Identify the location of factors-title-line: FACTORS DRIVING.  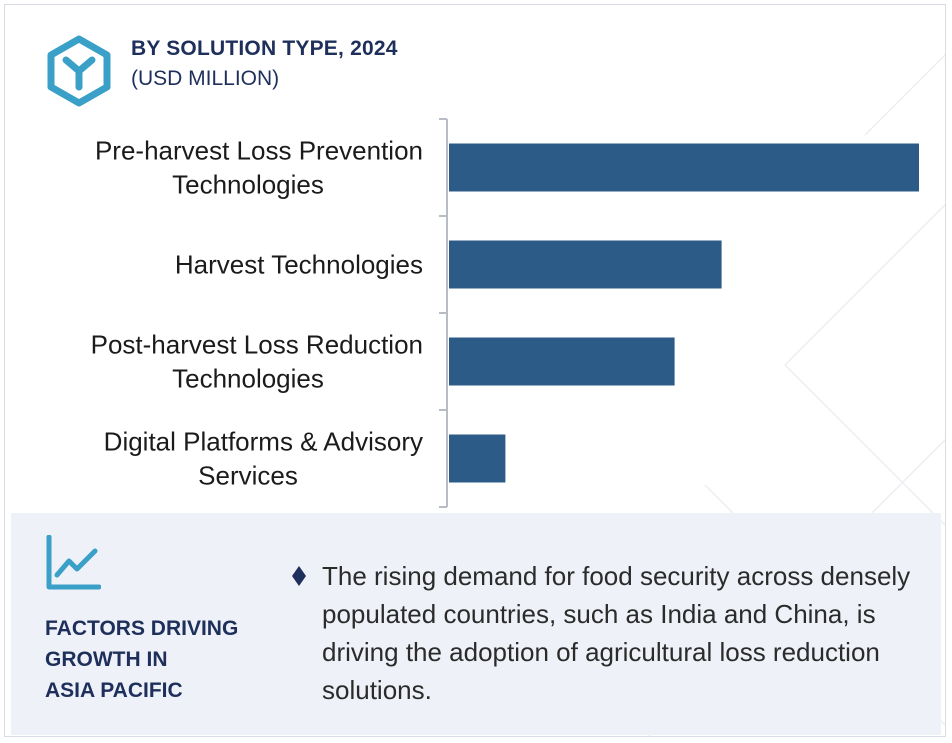
(142, 628).